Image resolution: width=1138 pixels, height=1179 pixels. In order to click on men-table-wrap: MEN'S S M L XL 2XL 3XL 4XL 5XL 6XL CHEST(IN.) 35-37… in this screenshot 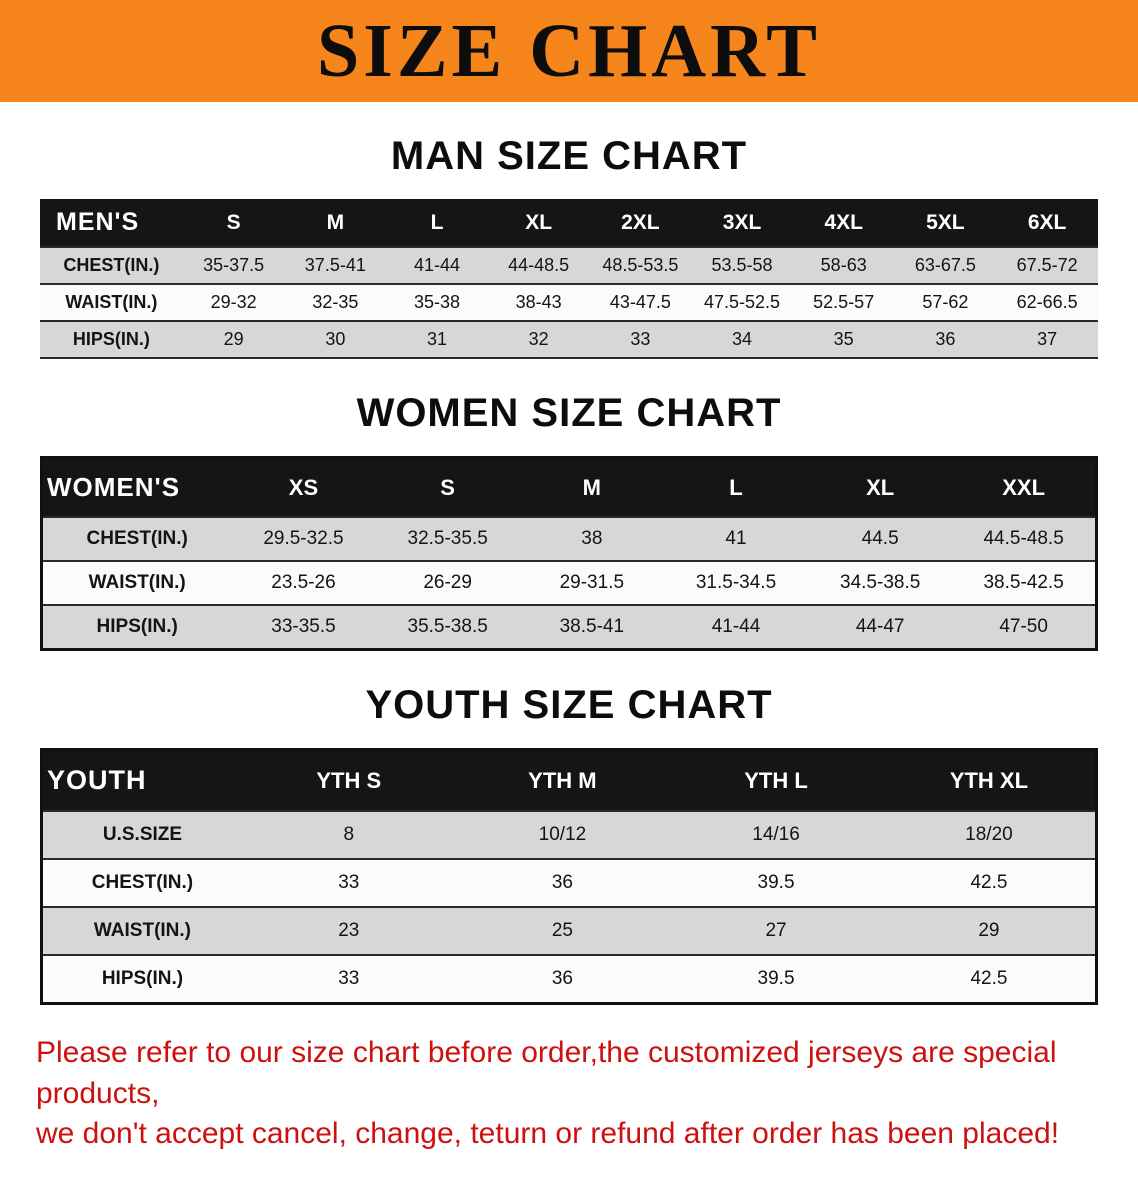, I will do `click(569, 279)`.